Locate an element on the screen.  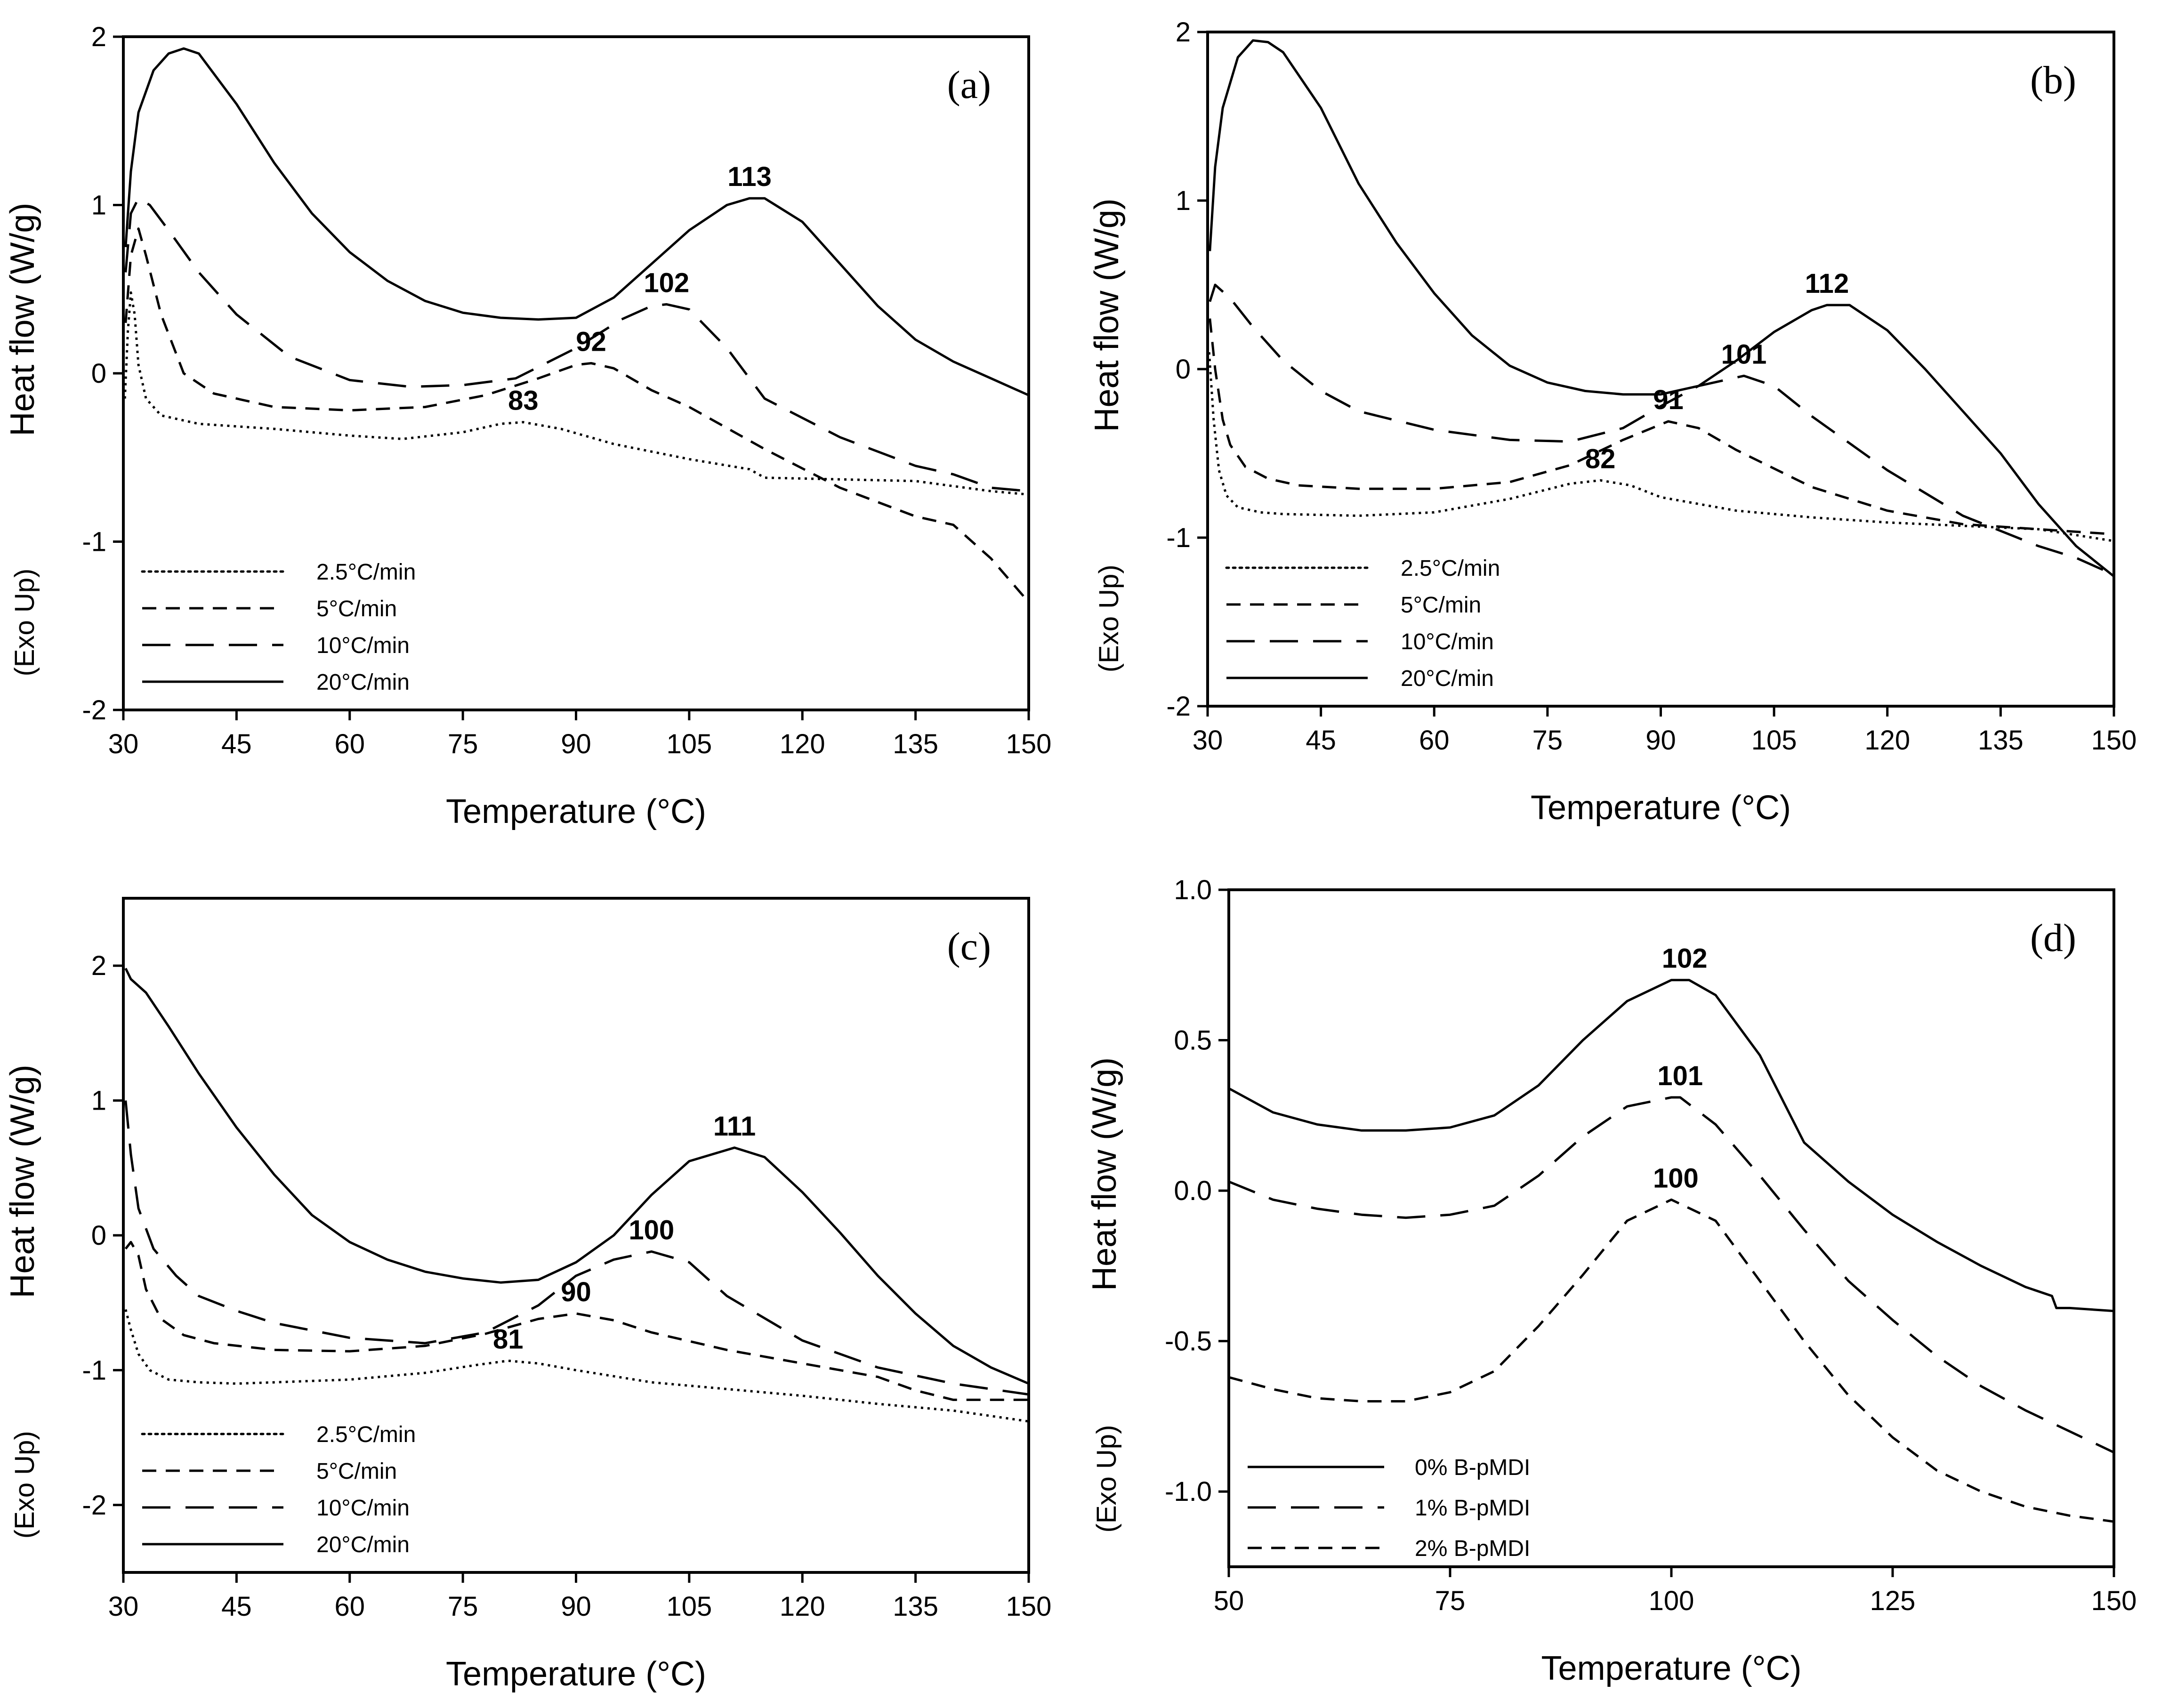
peak-label: 111 is located at coordinates (734, 1126).